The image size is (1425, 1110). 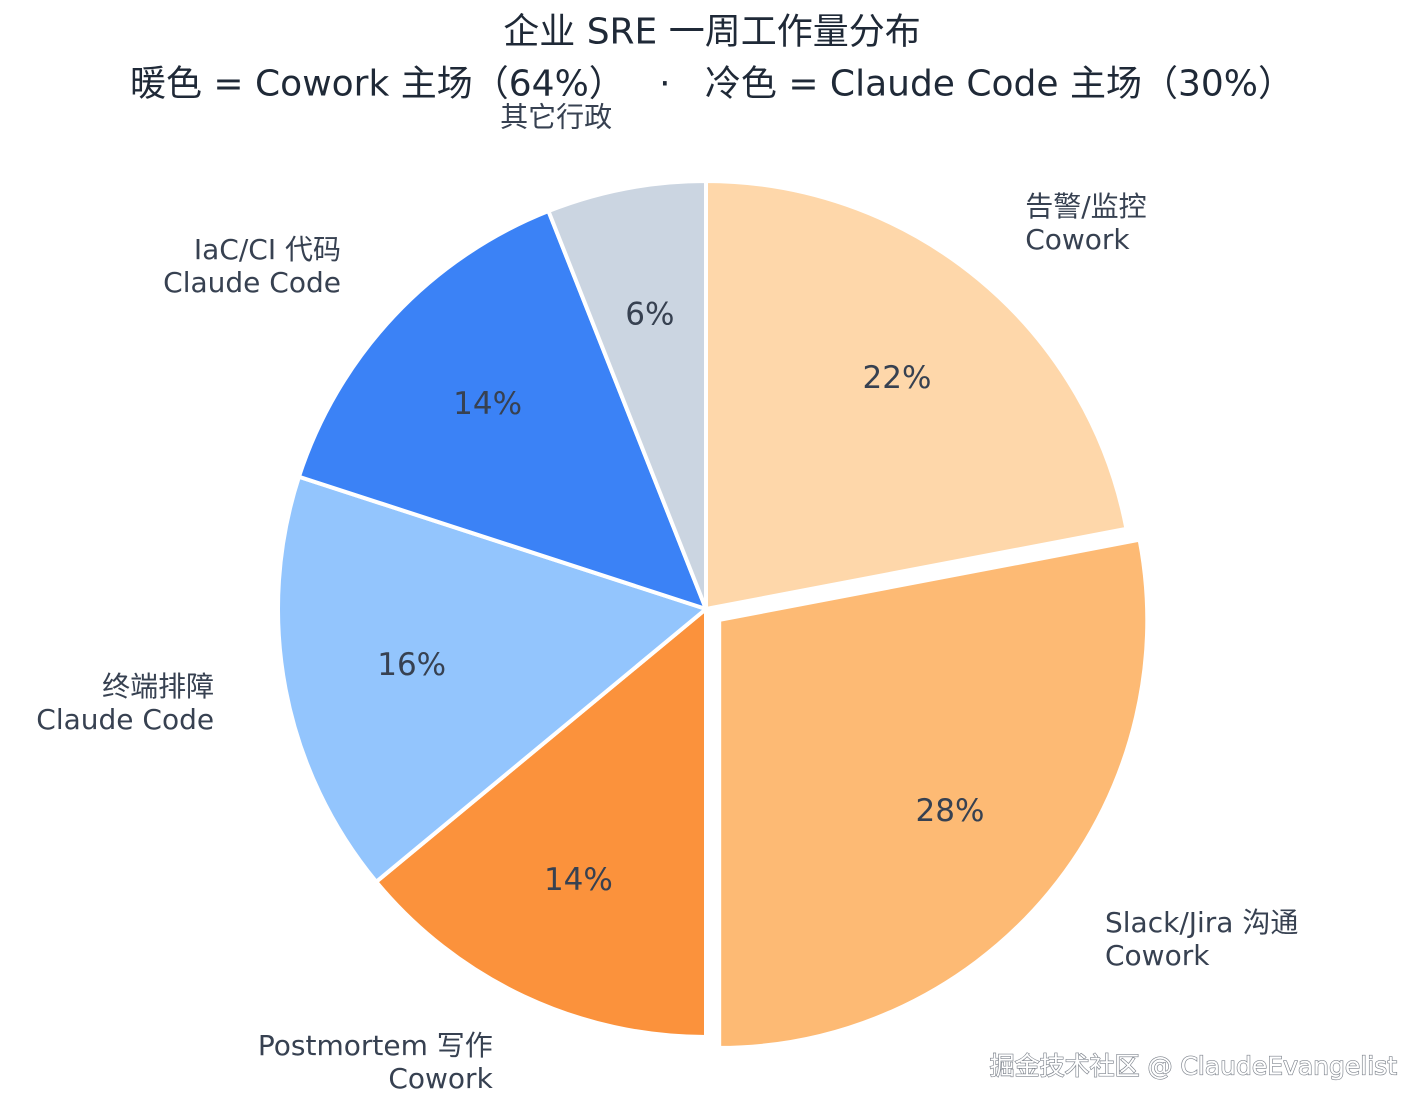 What do you see at coordinates (411, 665) in the screenshot?
I see `percent-label: 16%` at bounding box center [411, 665].